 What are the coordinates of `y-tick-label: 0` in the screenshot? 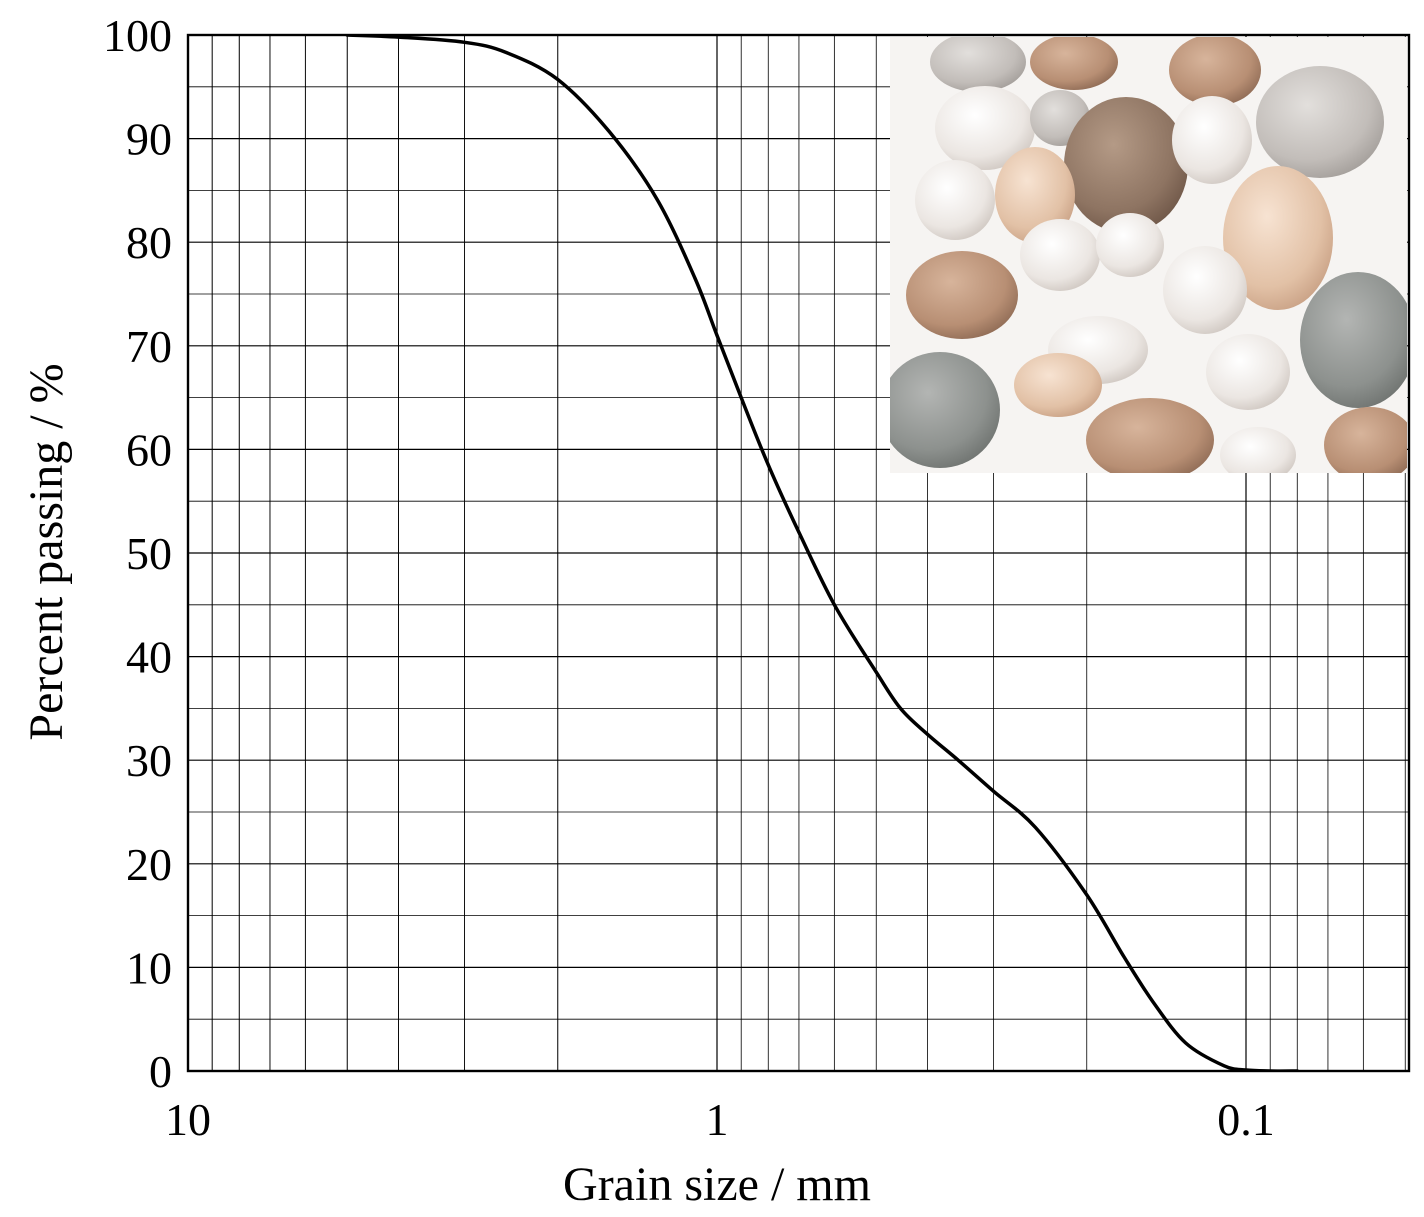 It's located at (160, 1071).